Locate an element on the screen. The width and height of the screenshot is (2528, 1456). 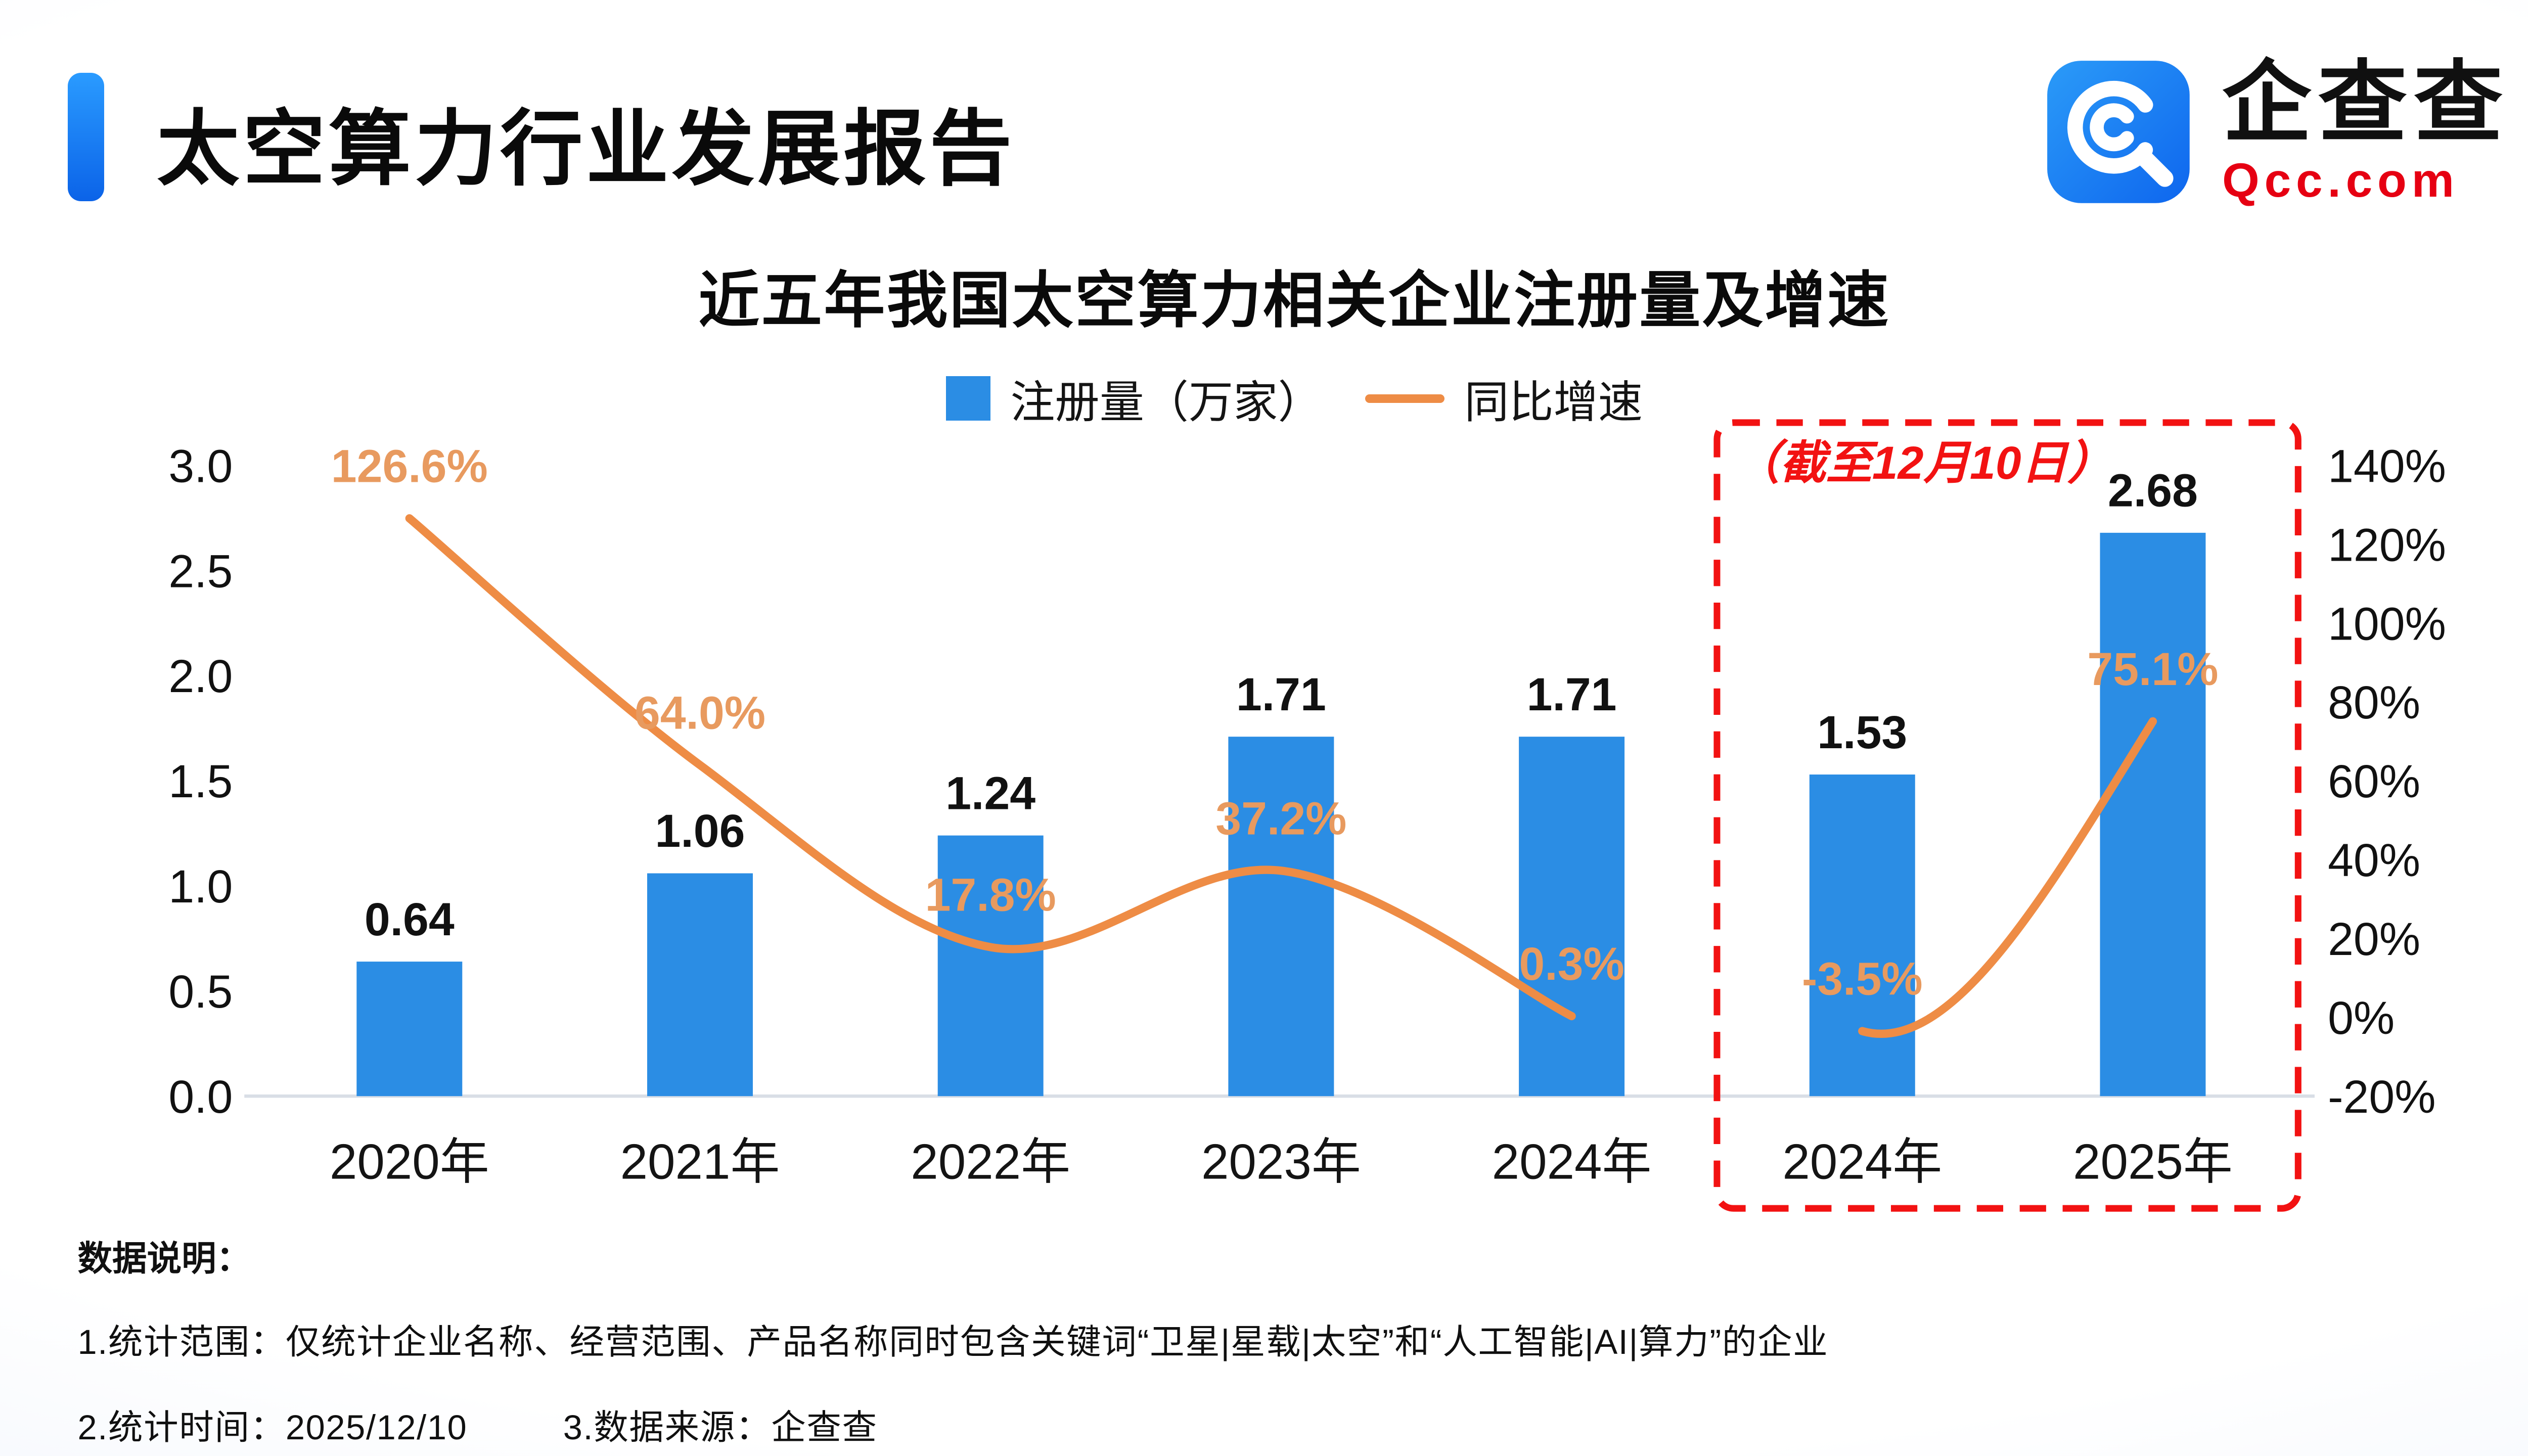
right-axis-tick: 80% is located at coordinates (2374, 703).